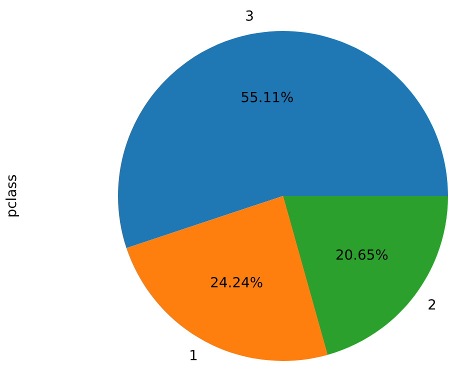 The width and height of the screenshot is (463, 385). I want to click on slice-label: 1, so click(193, 355).